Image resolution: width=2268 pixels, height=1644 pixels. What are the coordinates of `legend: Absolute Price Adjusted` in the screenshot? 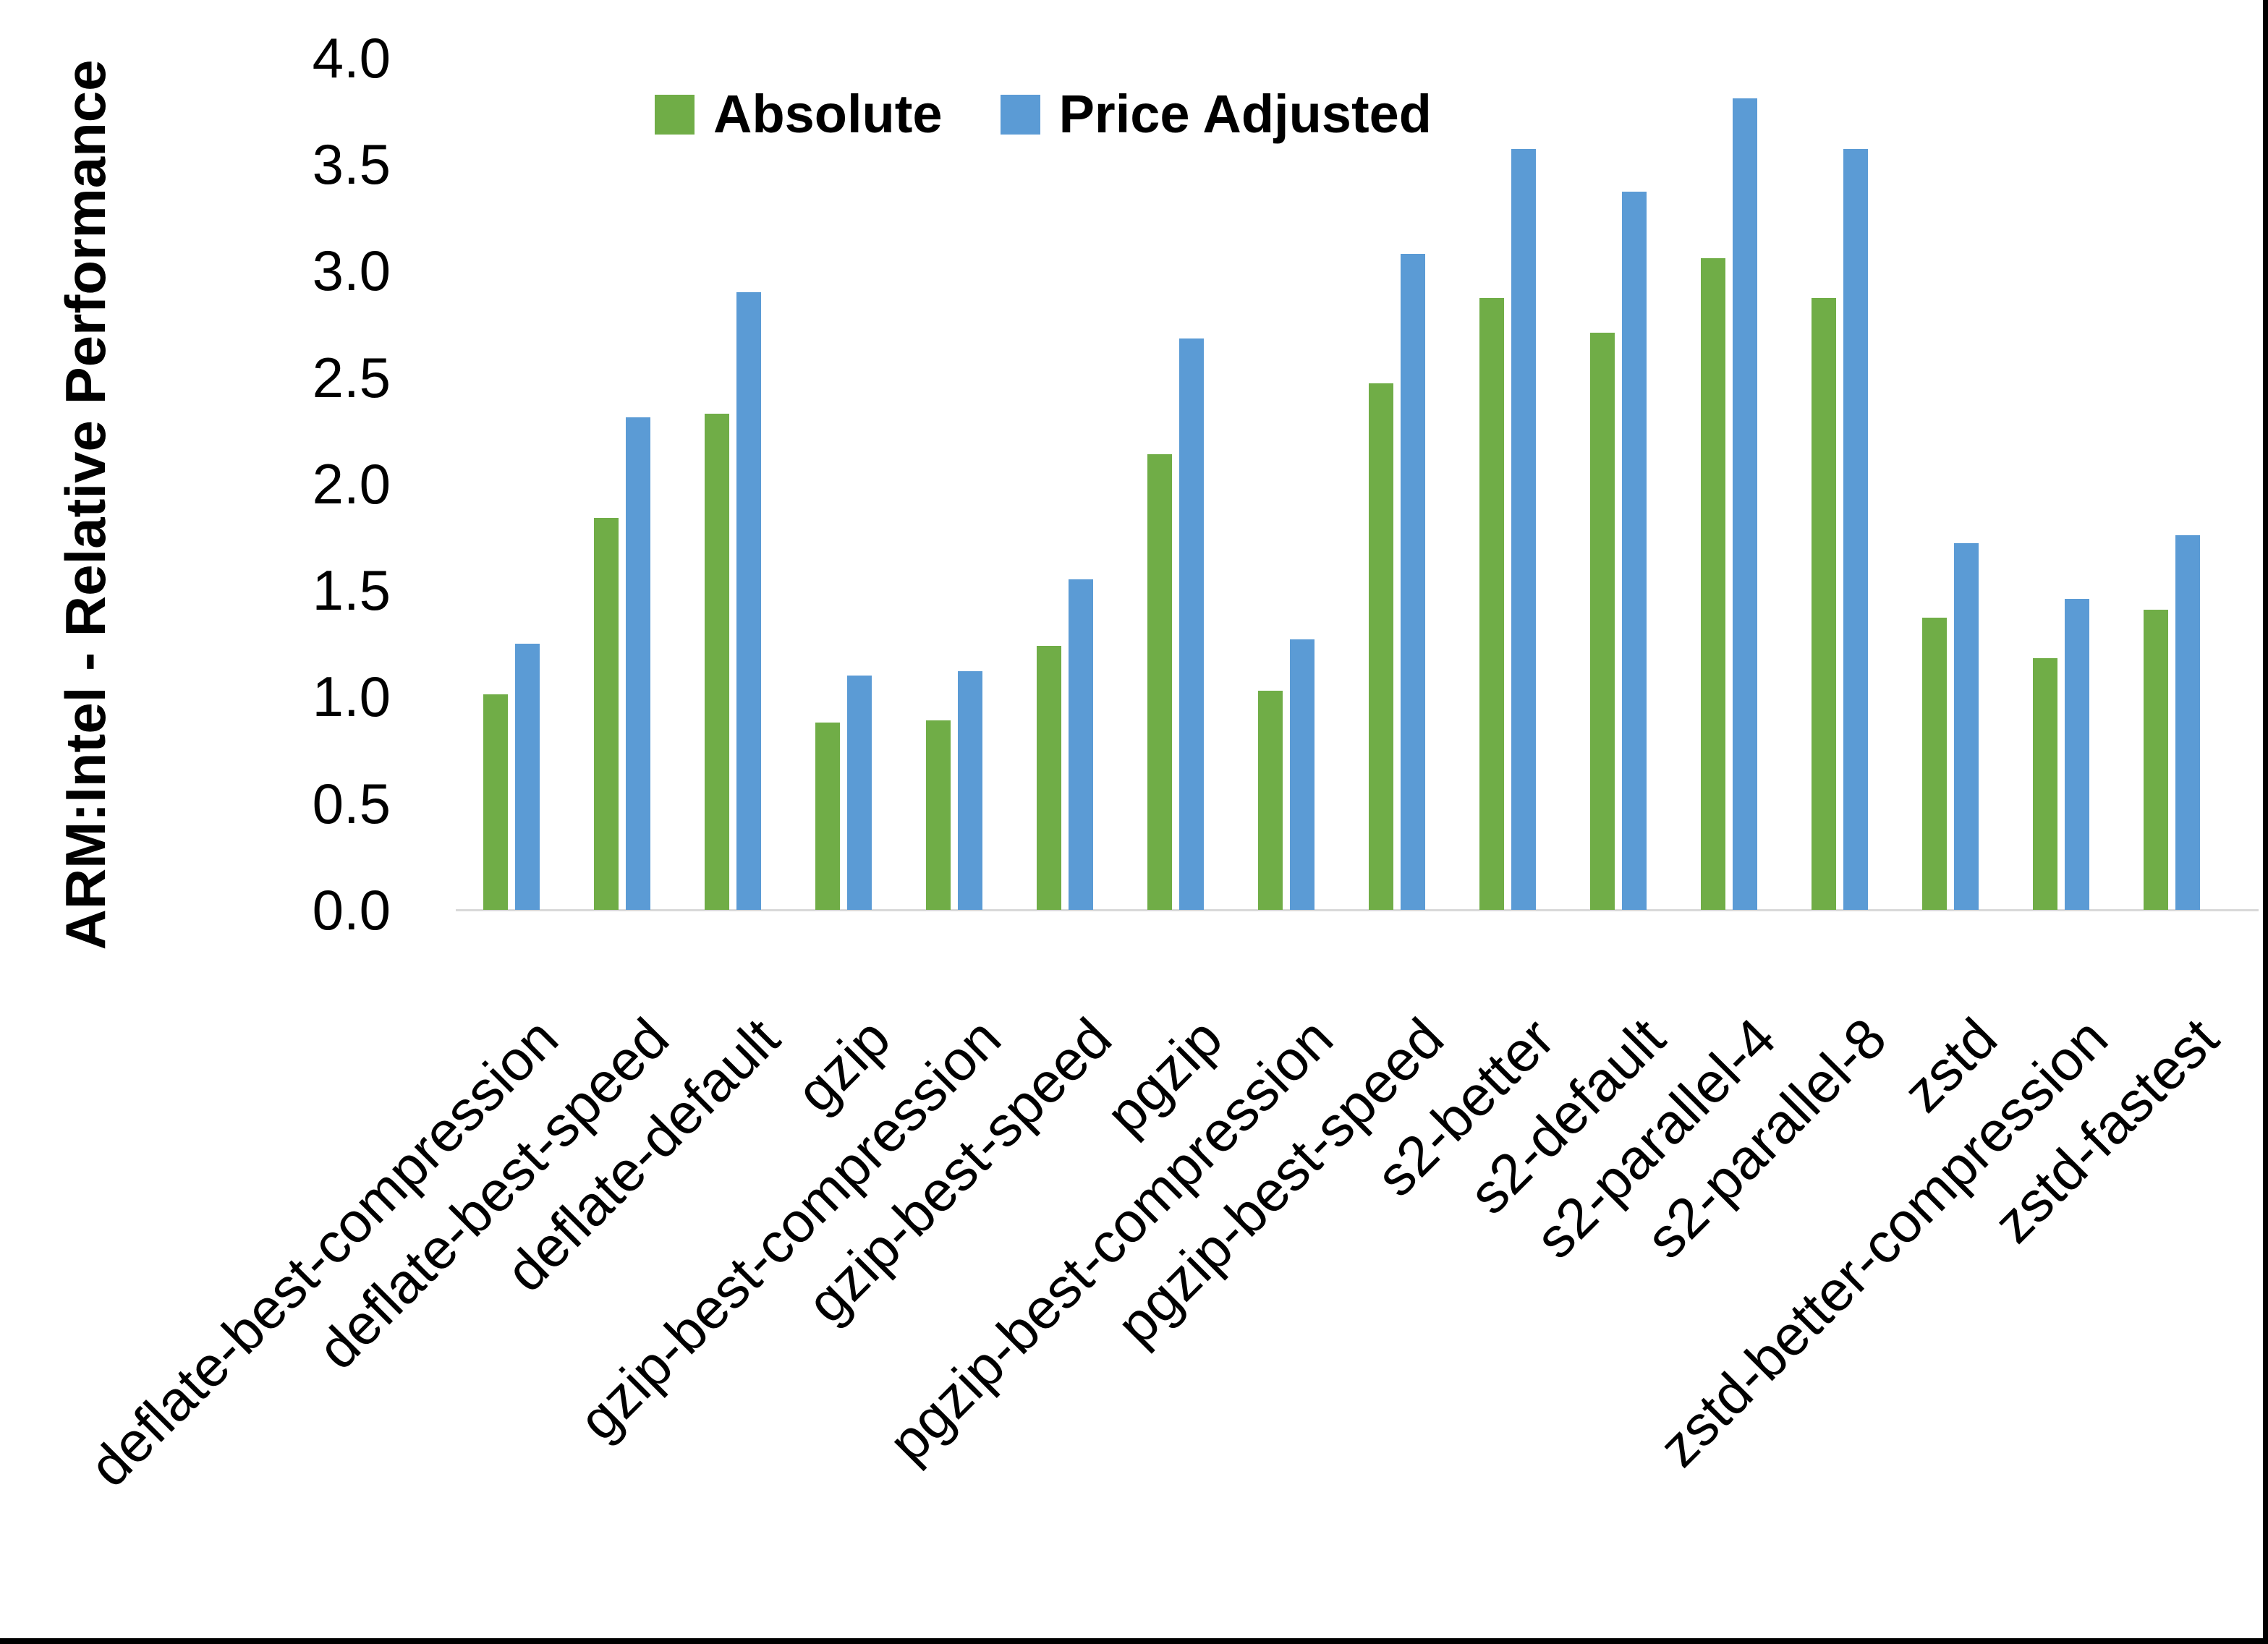 It's located at (1043, 114).